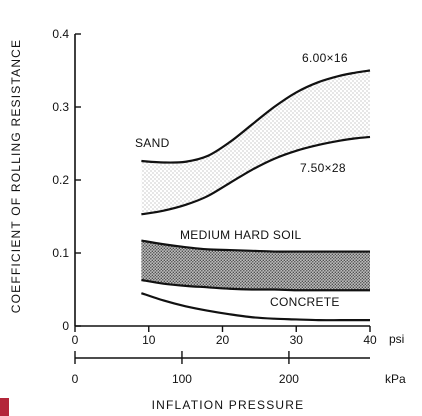 This screenshot has width=422, height=416. I want to click on medium-hard-soil-upper-curve, so click(255, 246).